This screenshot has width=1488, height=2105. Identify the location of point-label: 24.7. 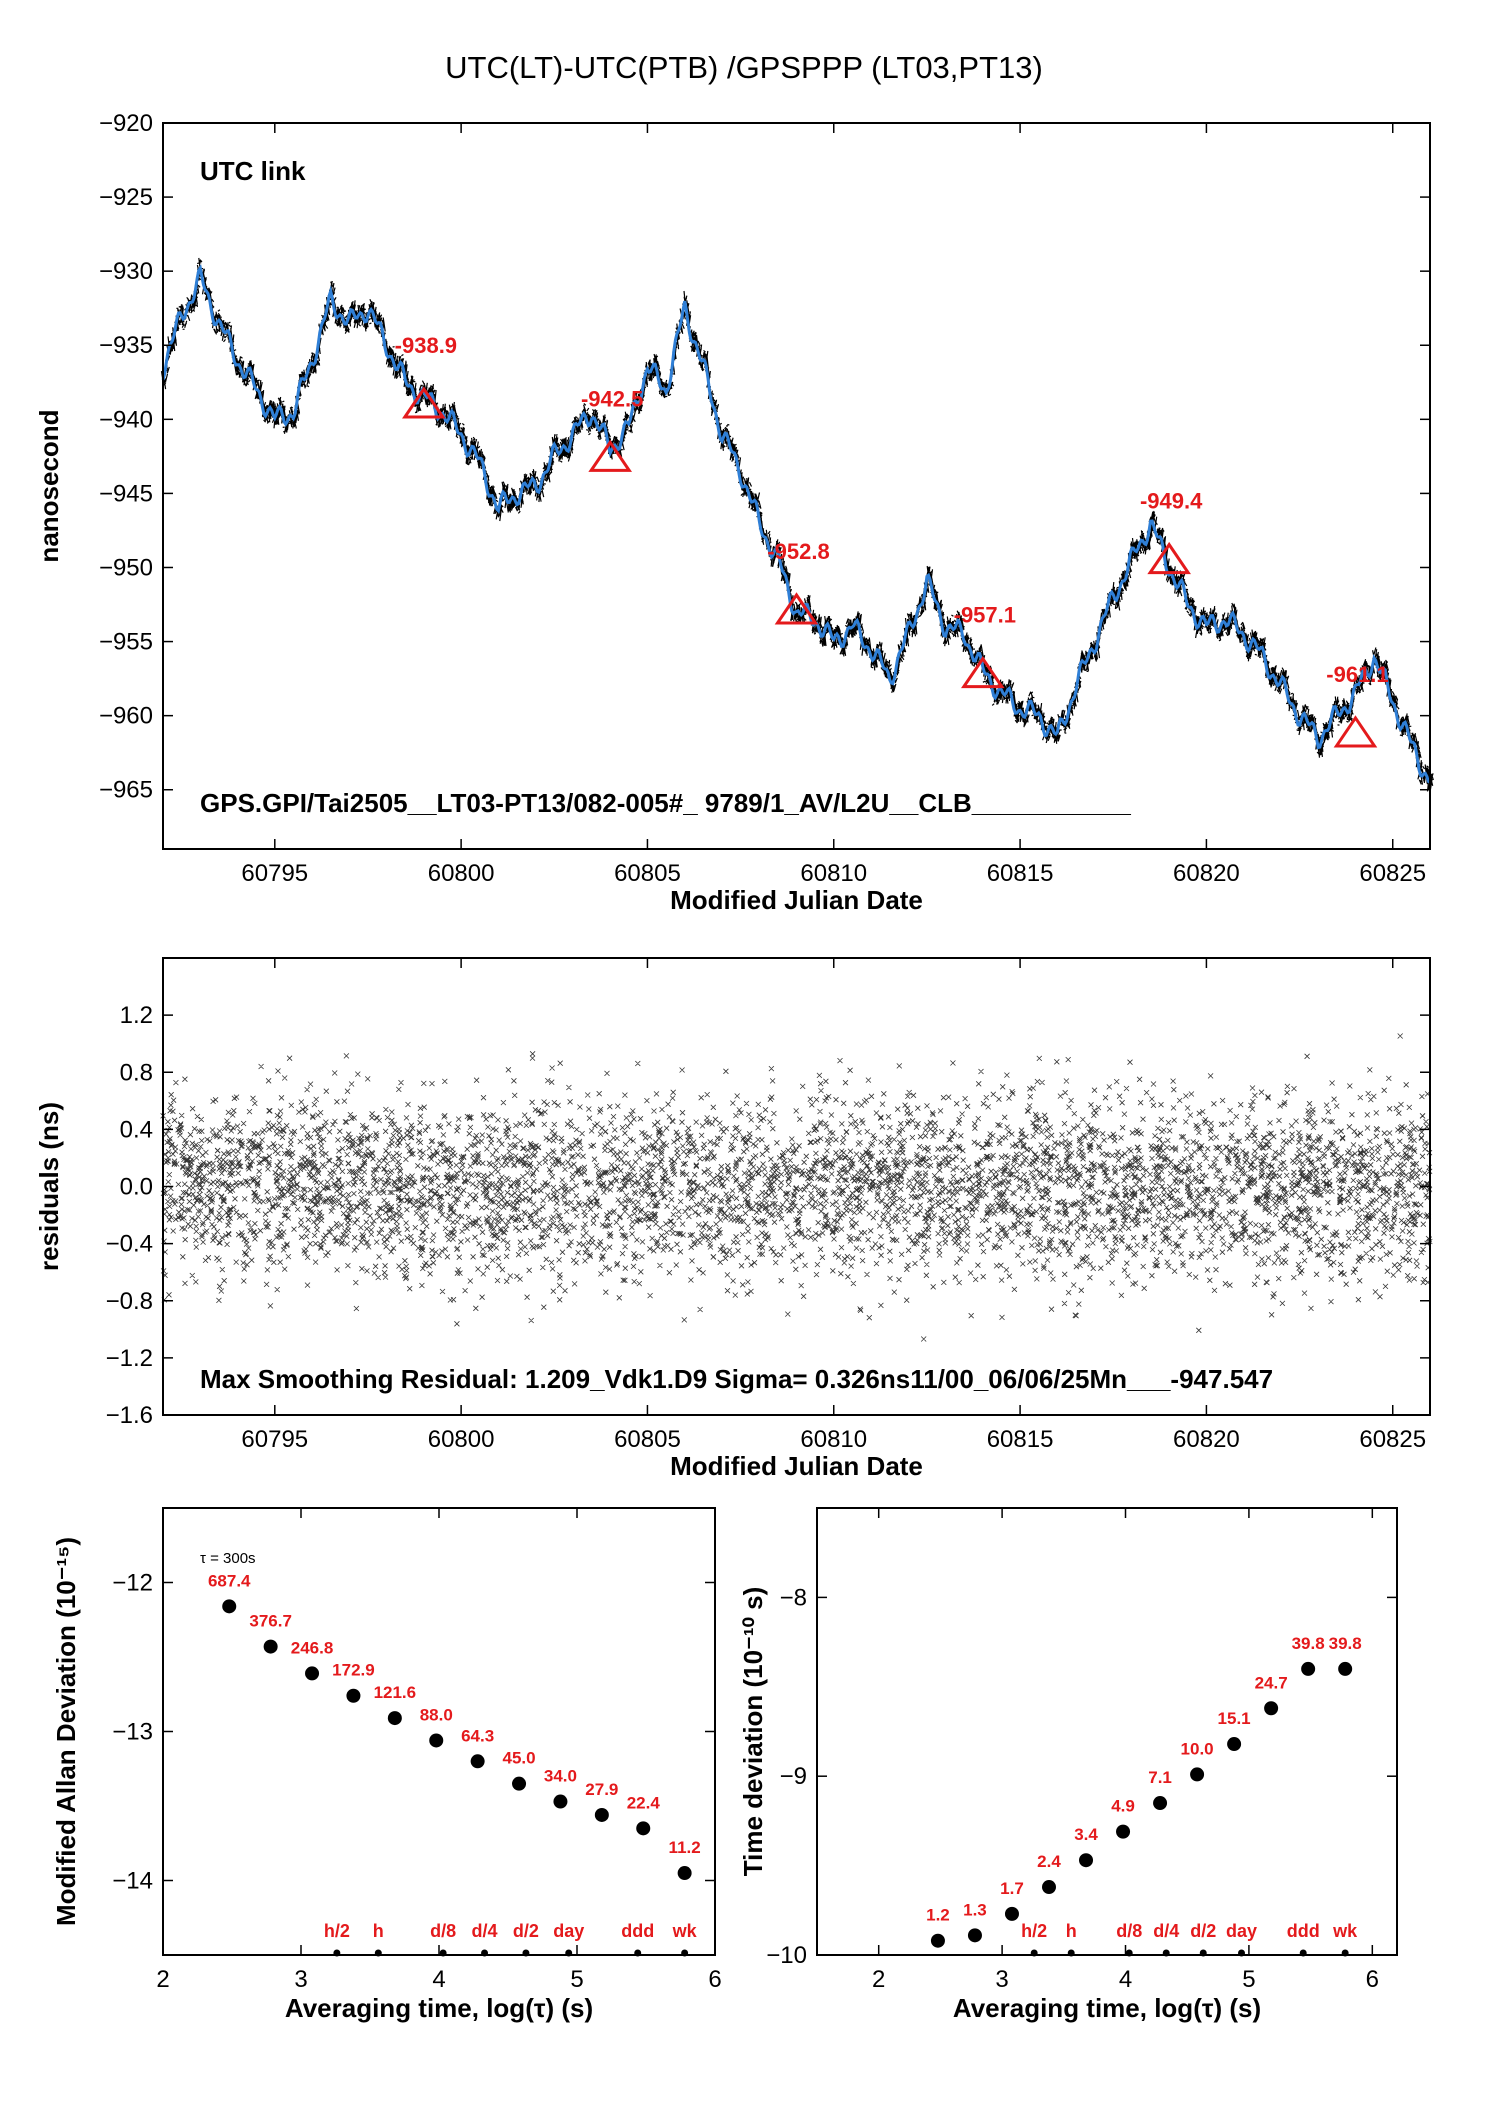
(1271, 1682).